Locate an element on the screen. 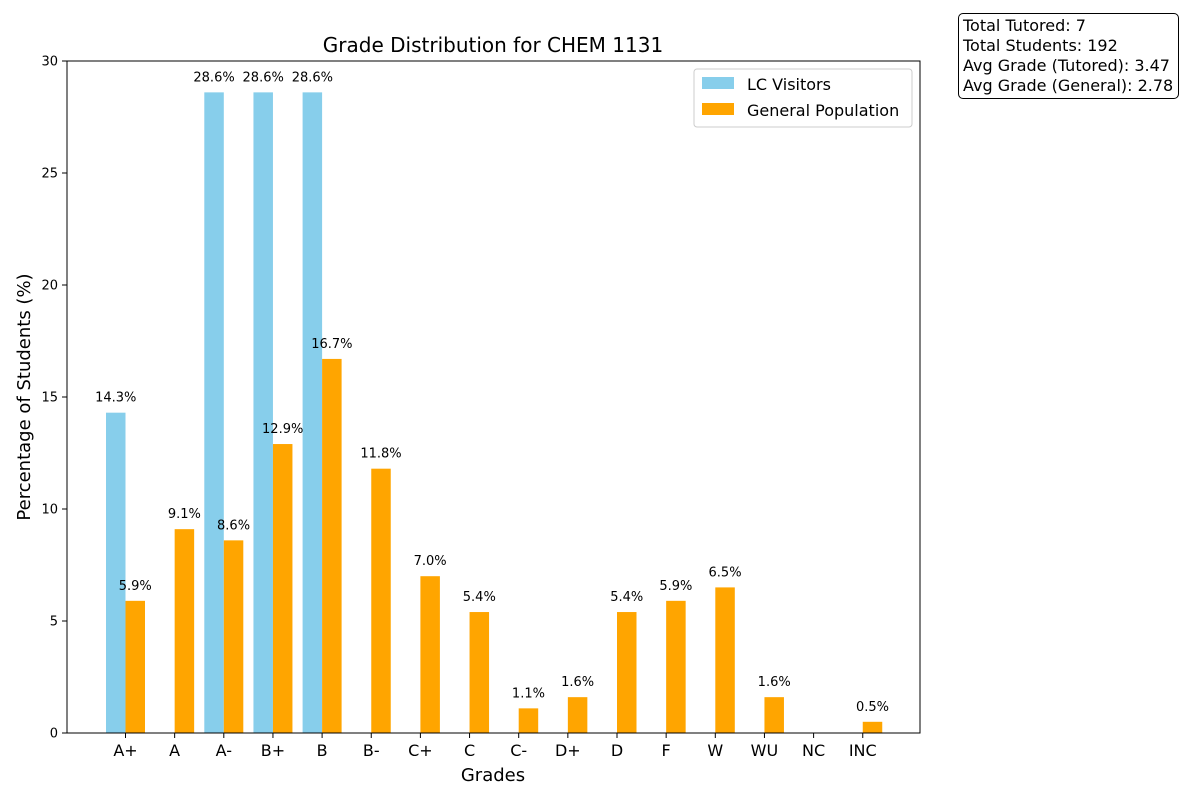  data-label-general-population-d: 5.4% is located at coordinates (626, 597).